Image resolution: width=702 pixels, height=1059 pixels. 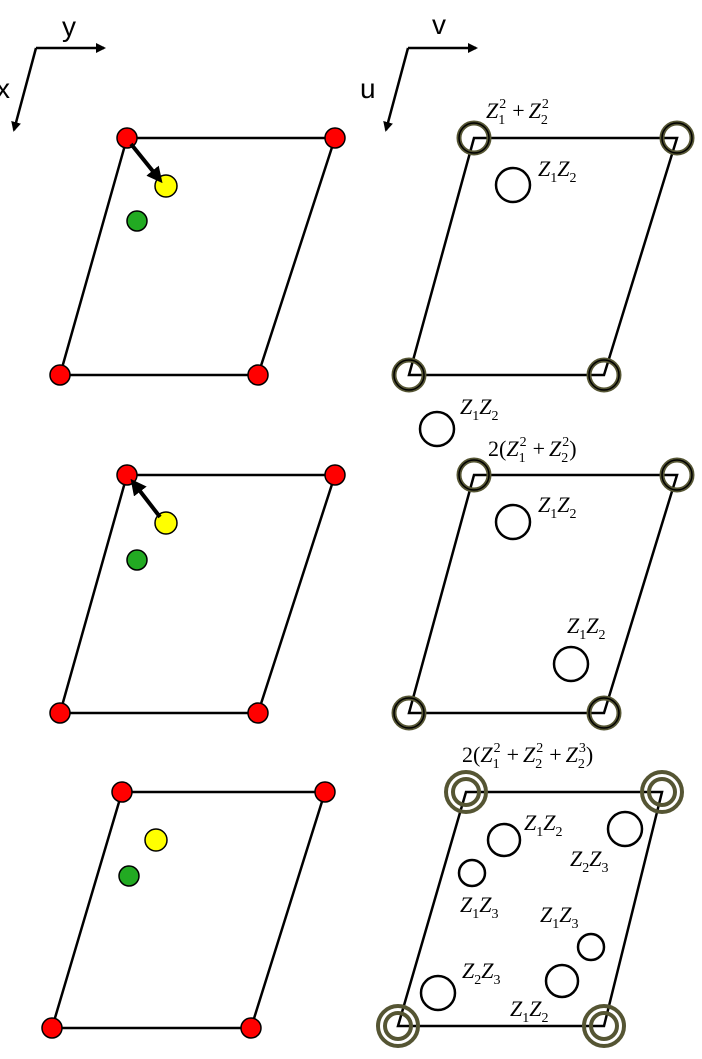 I want to click on axis-label-v: v, so click(x=439, y=24).